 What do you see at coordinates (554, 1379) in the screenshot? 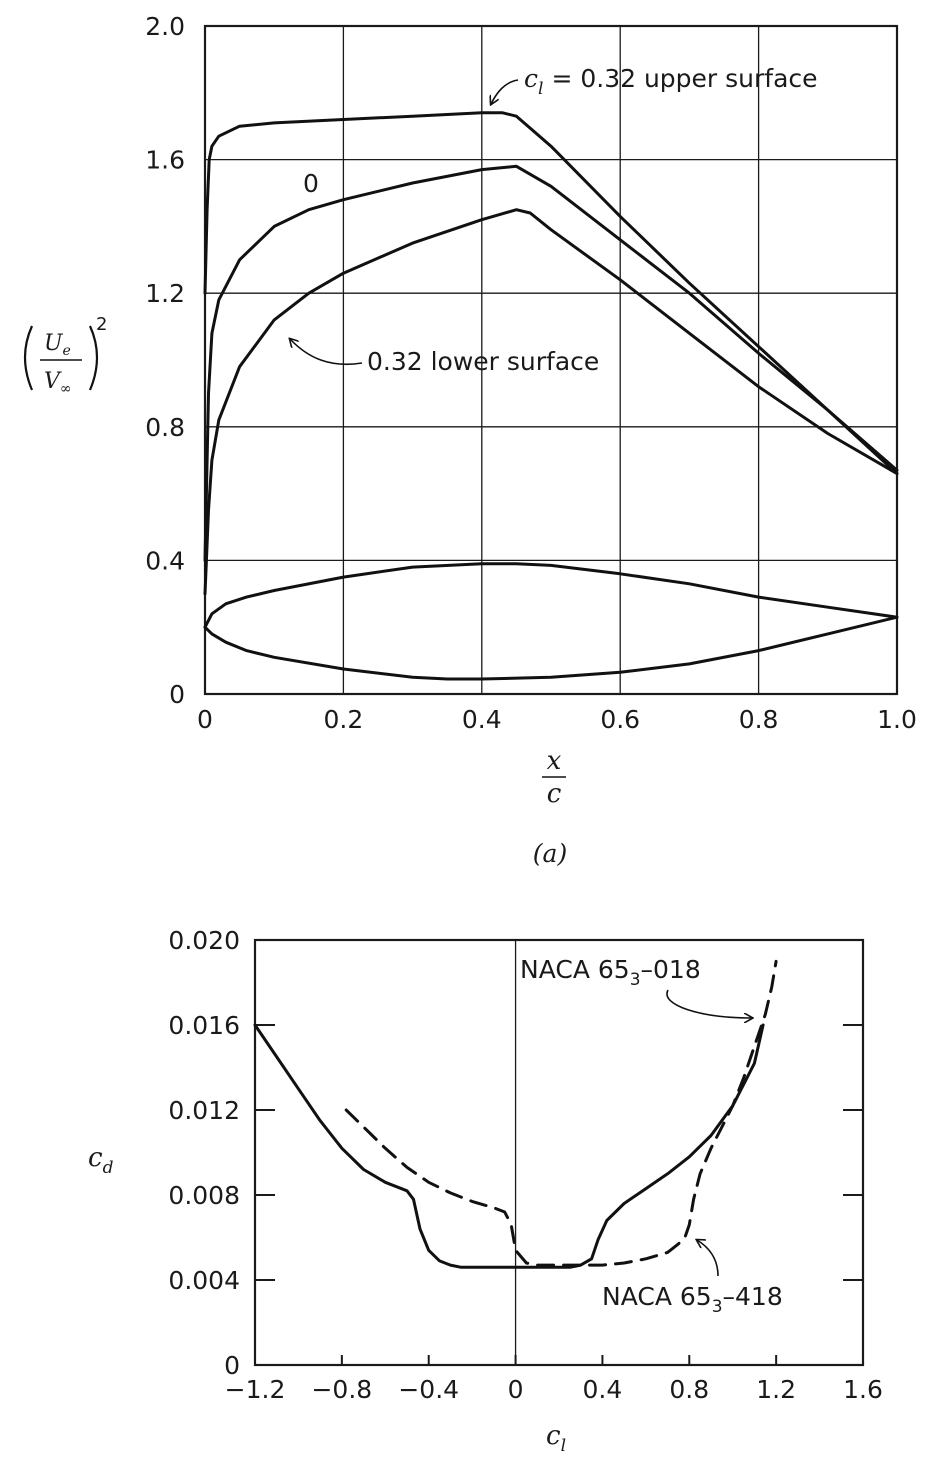
I see `chart-b-x-ticks: −1.2 −0.8 −0.4 0 0.4 0.8 1.2 1.6` at bounding box center [554, 1379].